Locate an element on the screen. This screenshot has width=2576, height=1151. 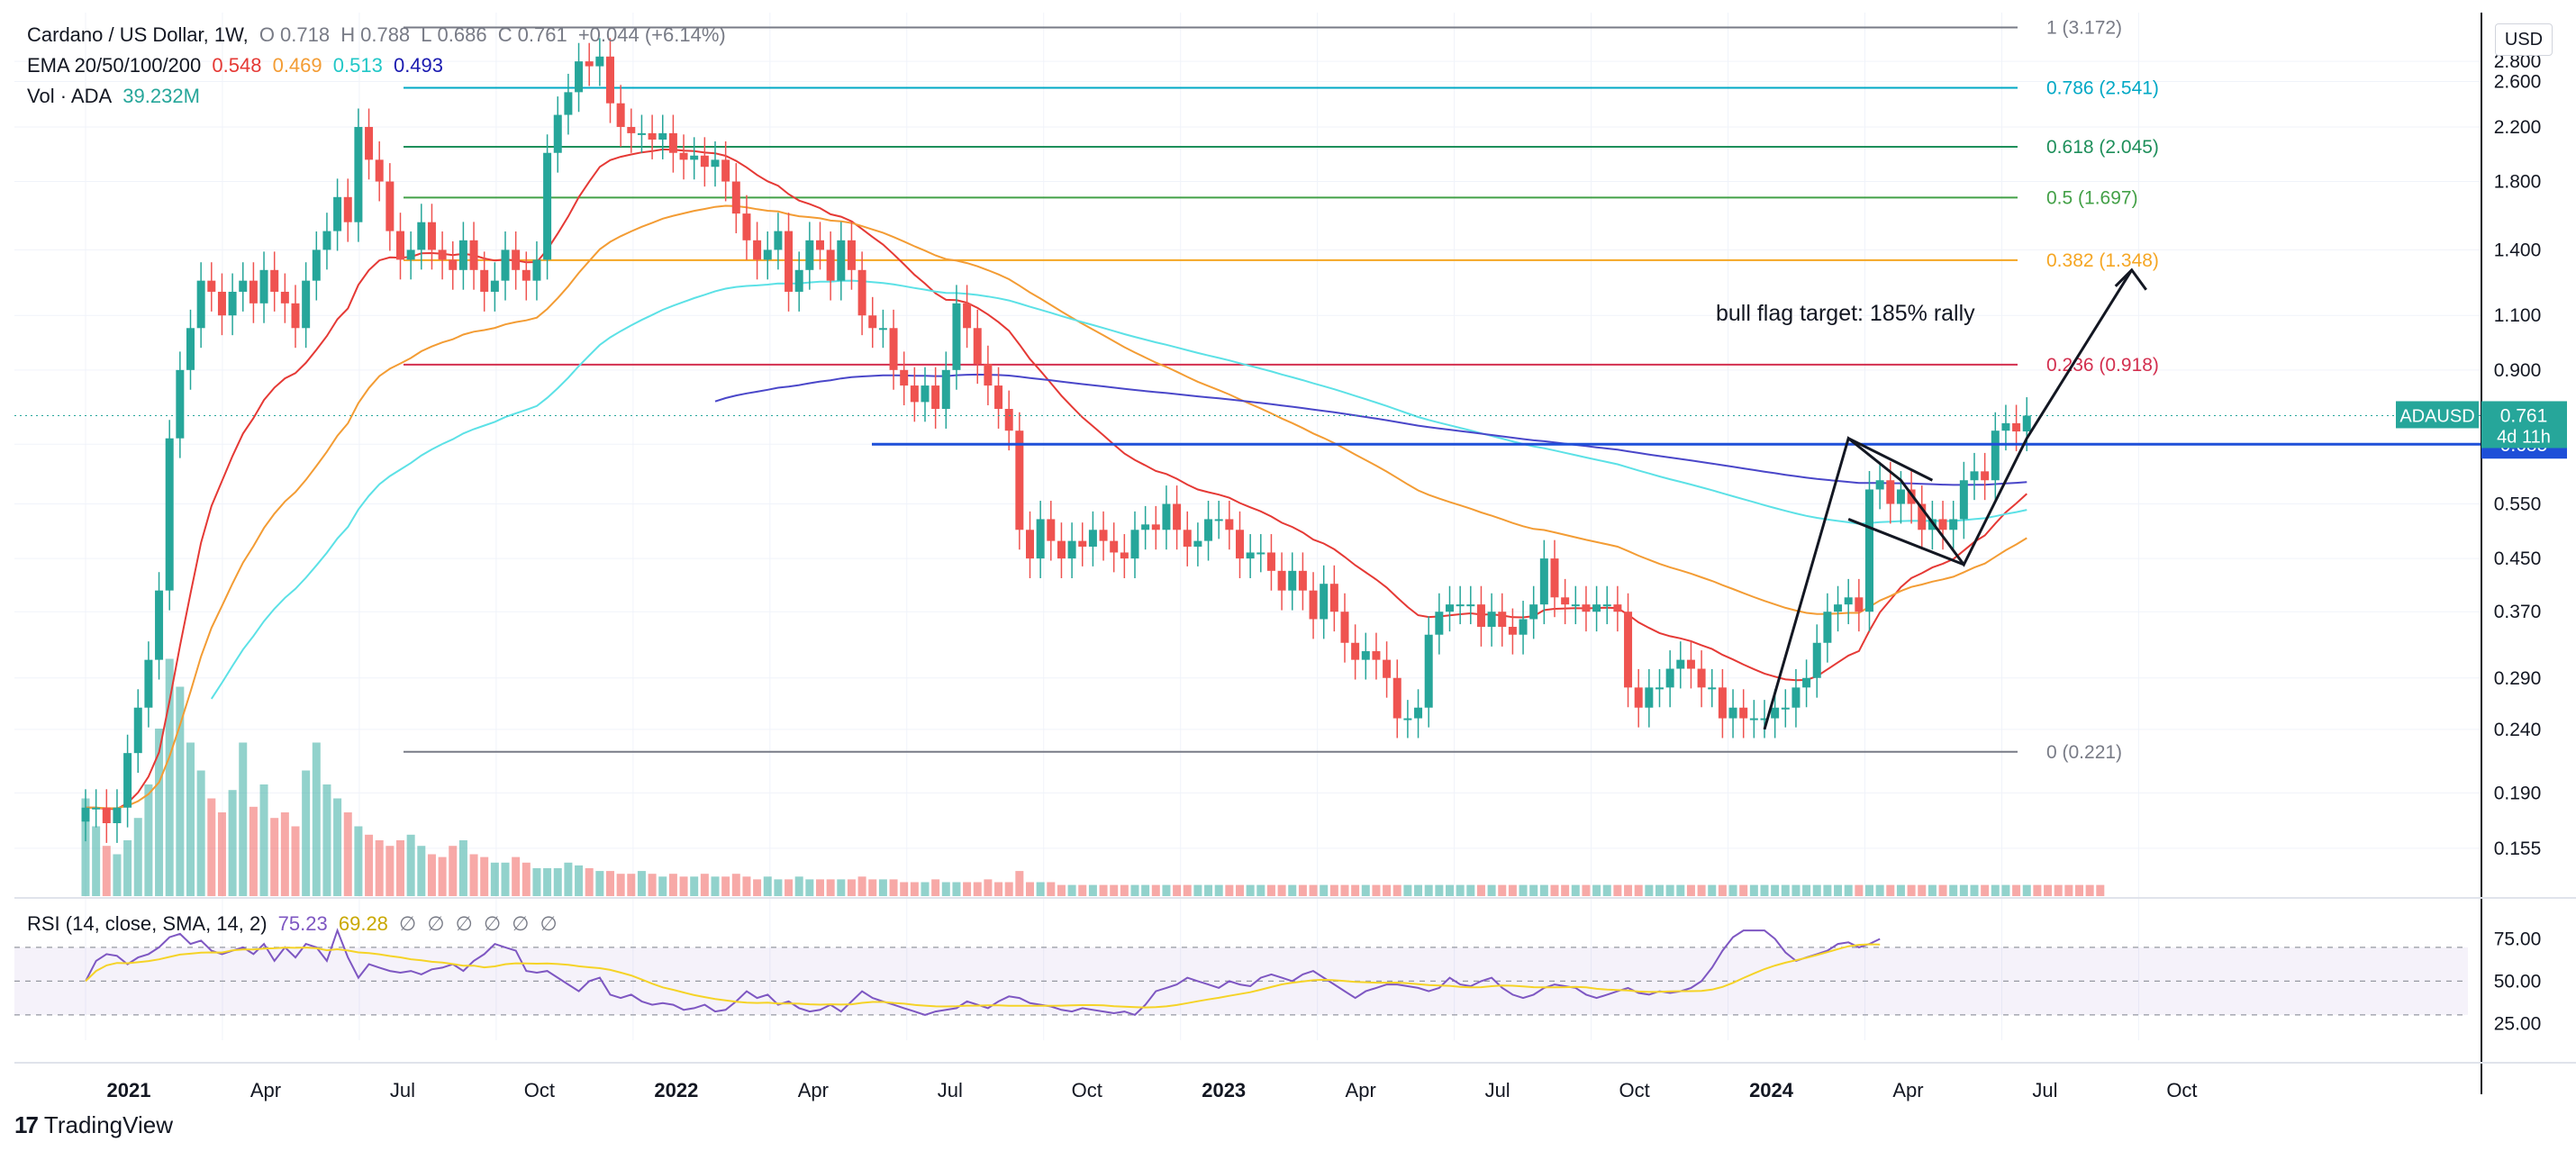
rsi-tick-label: 25.00 is located at coordinates (2518, 1023).